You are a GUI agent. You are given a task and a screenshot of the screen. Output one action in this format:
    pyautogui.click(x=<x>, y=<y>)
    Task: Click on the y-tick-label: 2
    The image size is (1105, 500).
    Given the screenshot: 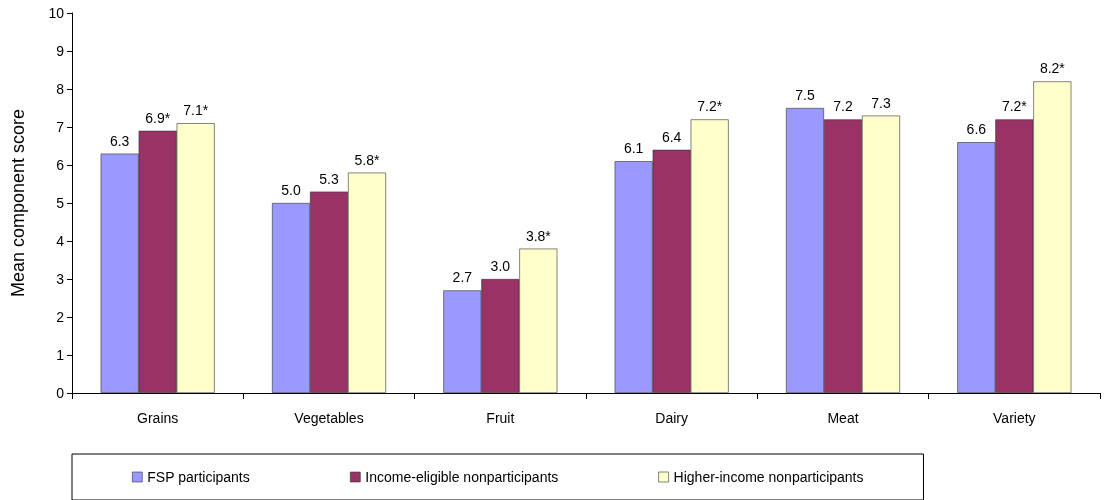 What is the action you would take?
    pyautogui.click(x=60, y=317)
    